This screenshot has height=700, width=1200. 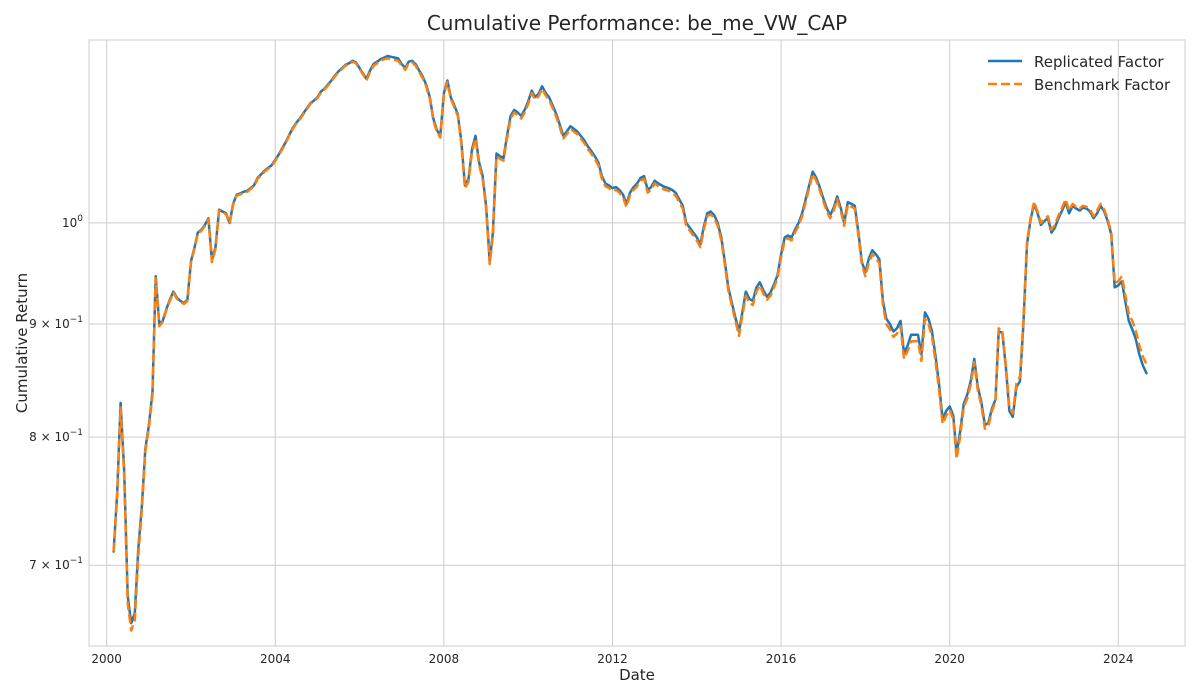 I want to click on chart-title: Cumulative Performance: be_me_VW_CAP, so click(x=637, y=23).